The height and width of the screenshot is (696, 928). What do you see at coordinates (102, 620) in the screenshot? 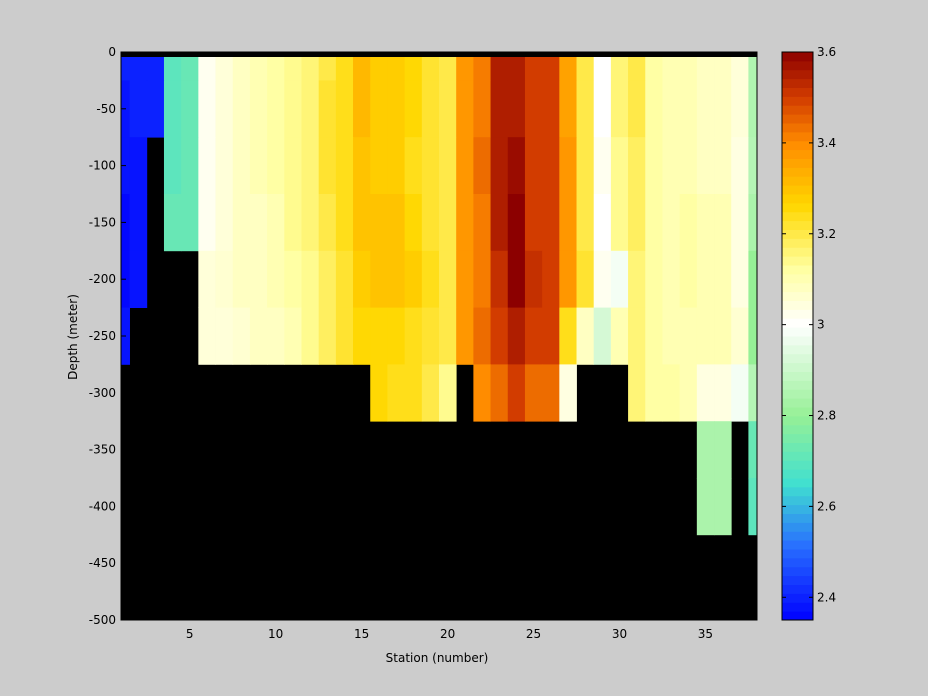
I see `y-tick-label: -500` at bounding box center [102, 620].